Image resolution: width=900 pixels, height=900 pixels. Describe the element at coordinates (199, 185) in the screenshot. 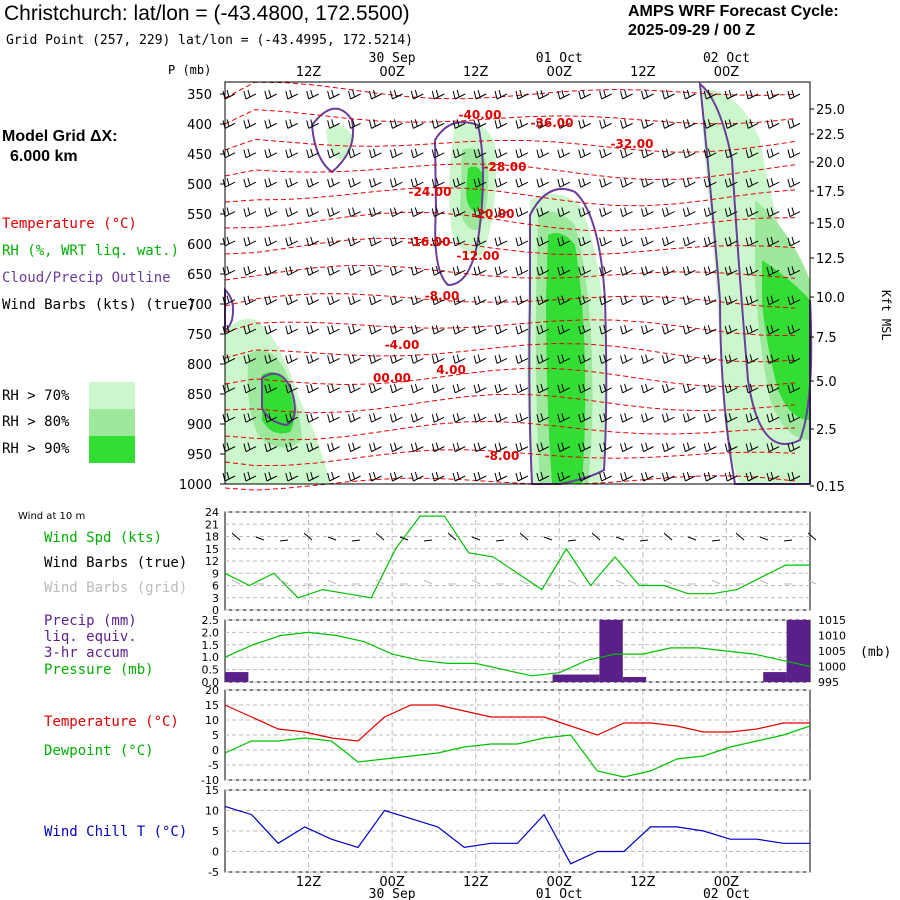

I see `pressure-tick-label: 500` at that location.